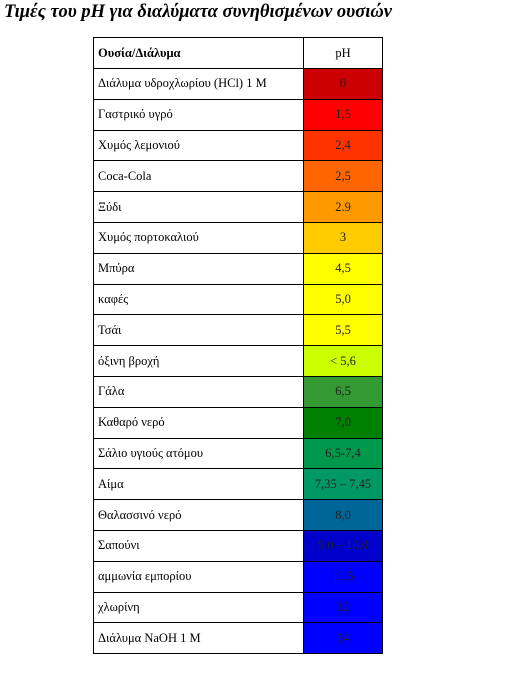 This screenshot has width=507, height=679. What do you see at coordinates (343, 268) in the screenshot?
I see `ph-cell: 4,5` at bounding box center [343, 268].